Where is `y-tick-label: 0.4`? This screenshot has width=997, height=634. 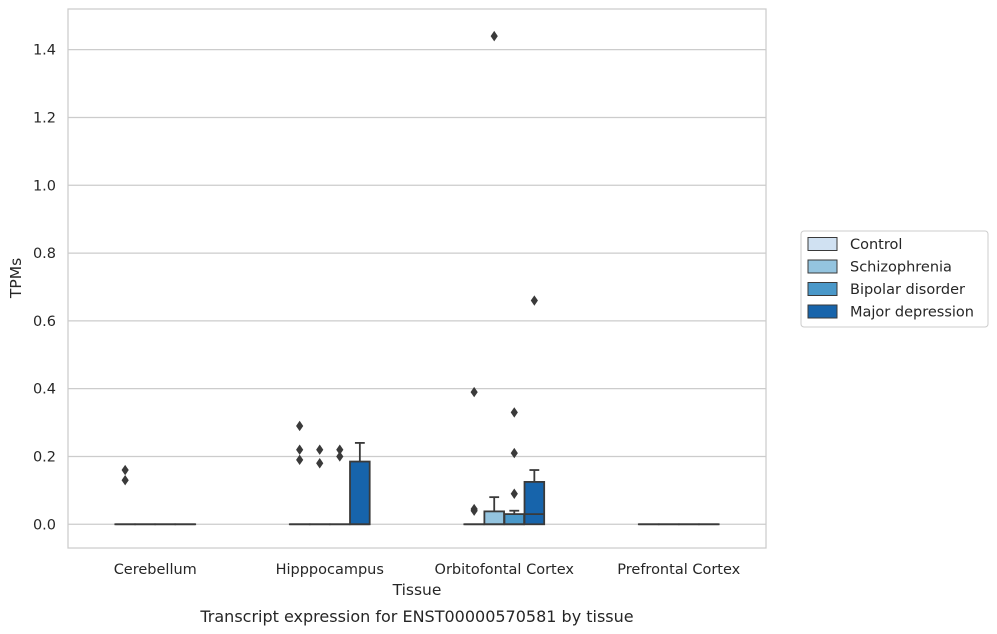 y-tick-label: 0.4 is located at coordinates (44, 390).